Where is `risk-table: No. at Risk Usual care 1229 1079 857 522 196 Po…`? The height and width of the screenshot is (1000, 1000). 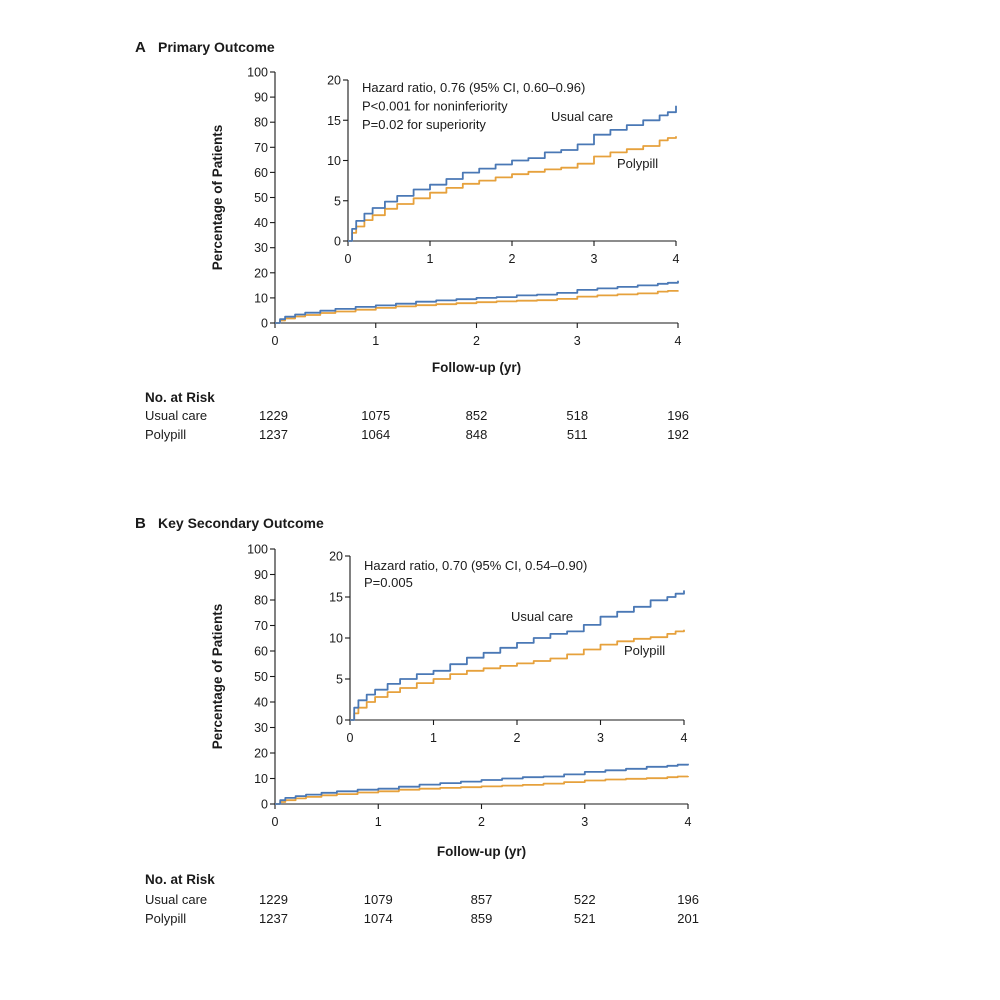
risk-table: No. at Risk Usual care 1229 1079 857 522 196 Po… is located at coordinates (422, 899).